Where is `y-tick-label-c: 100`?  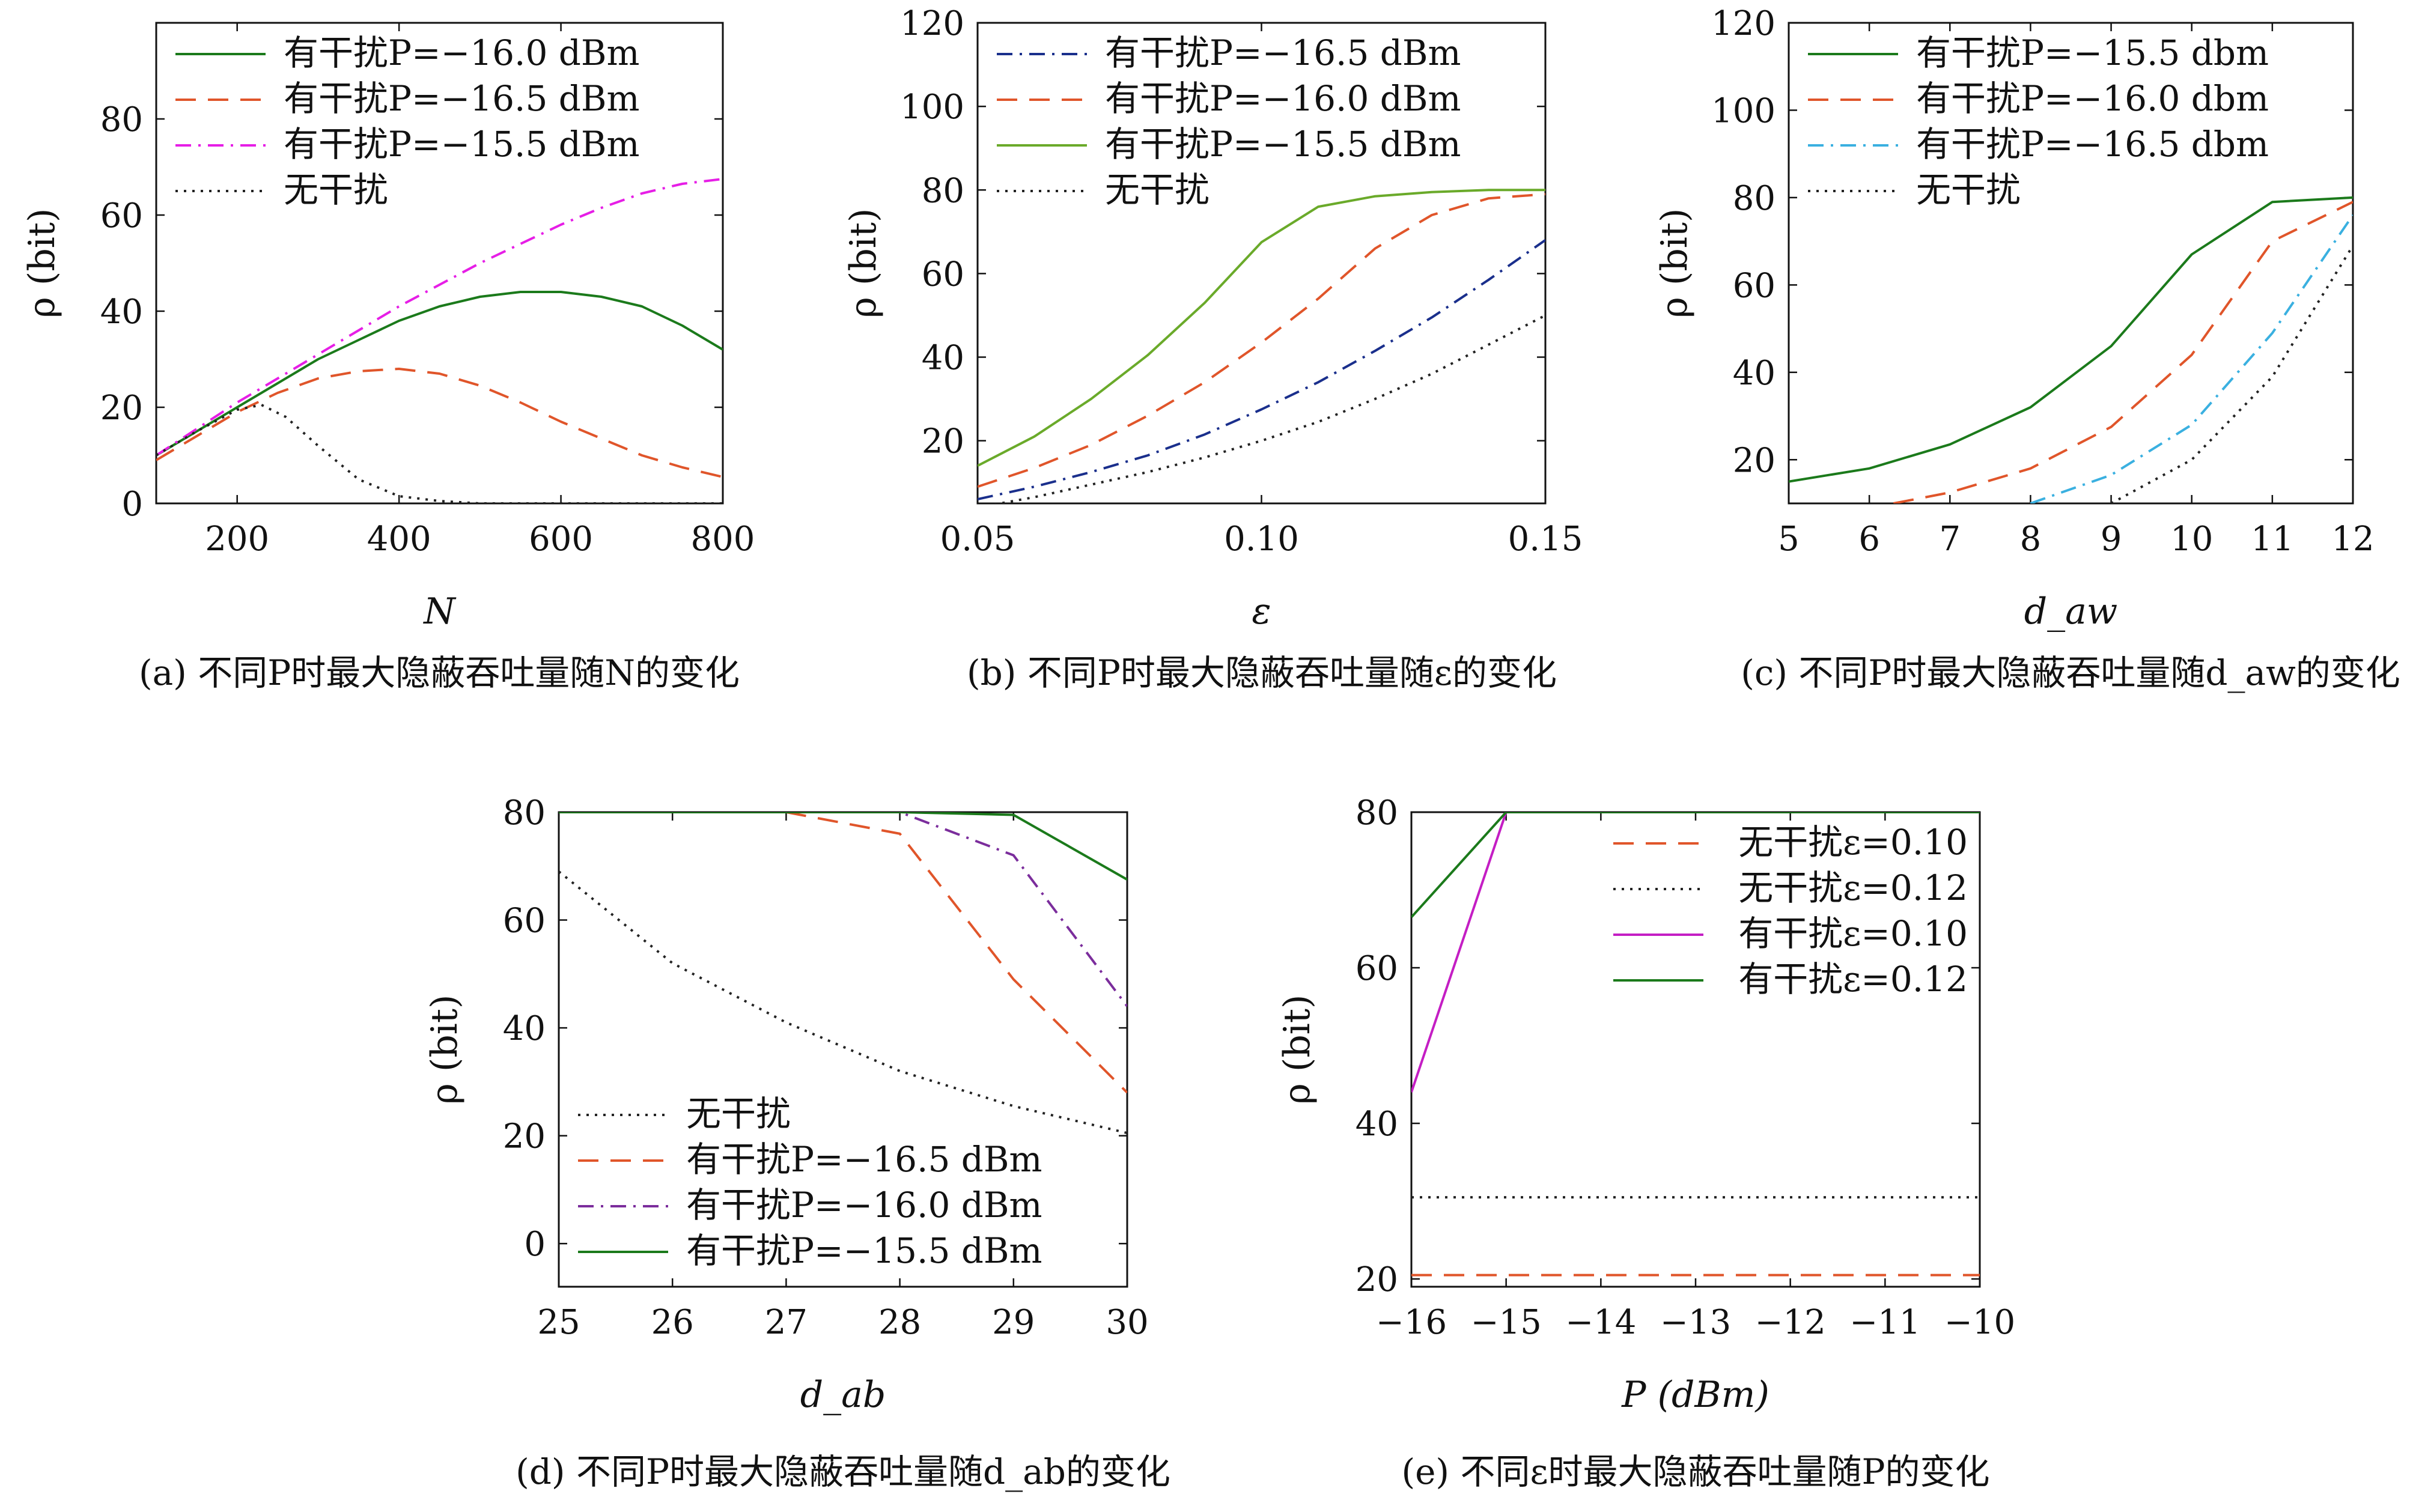
y-tick-label-c: 100 is located at coordinates (1743, 110).